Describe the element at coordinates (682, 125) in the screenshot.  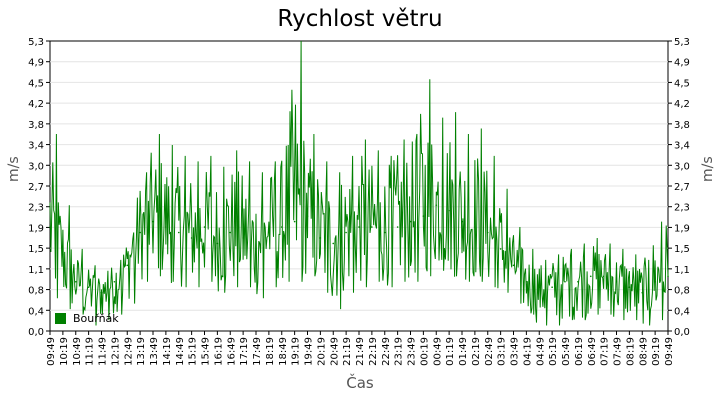
I see `y-tick-label-right: 3,8` at that location.